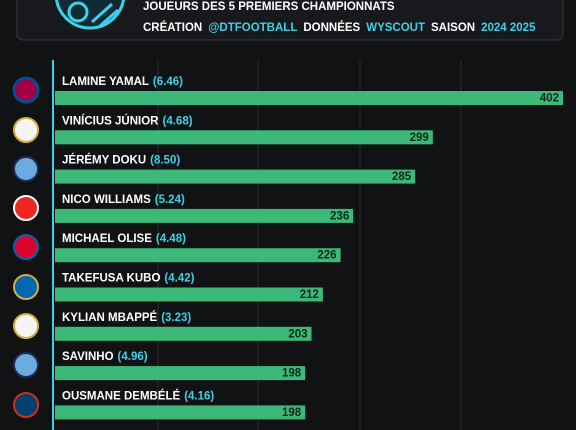 Image resolution: width=576 pixels, height=430 pixels. Describe the element at coordinates (121, 395) in the screenshot. I see `player-name: OUSMANE DEMBÉLÉ` at that location.